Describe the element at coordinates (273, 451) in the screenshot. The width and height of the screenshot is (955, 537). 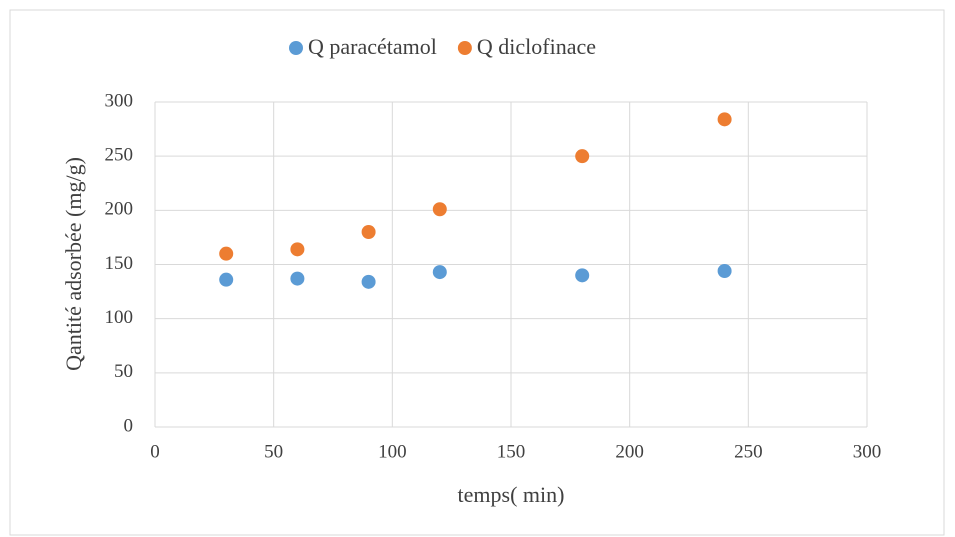
I see `x-tick-label: 50` at that location.